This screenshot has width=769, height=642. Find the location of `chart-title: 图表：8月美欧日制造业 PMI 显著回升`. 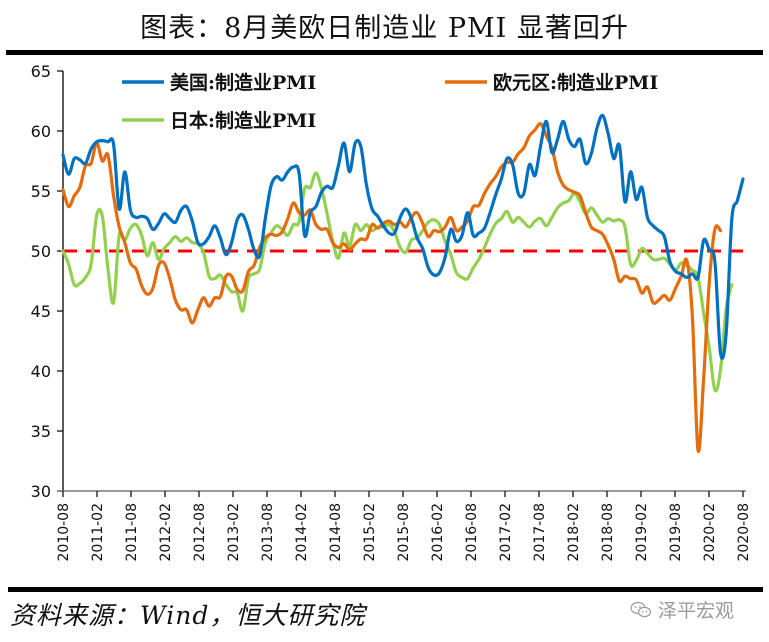

chart-title: 图表：8月美欧日制造业 PMI 显著回升 is located at coordinates (384, 28).